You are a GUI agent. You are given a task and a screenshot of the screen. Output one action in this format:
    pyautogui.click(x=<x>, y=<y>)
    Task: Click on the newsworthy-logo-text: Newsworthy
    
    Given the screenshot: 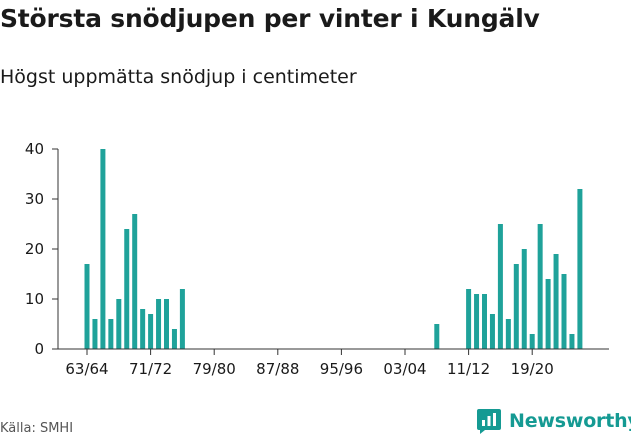 What is the action you would take?
    pyautogui.click(x=570, y=421)
    